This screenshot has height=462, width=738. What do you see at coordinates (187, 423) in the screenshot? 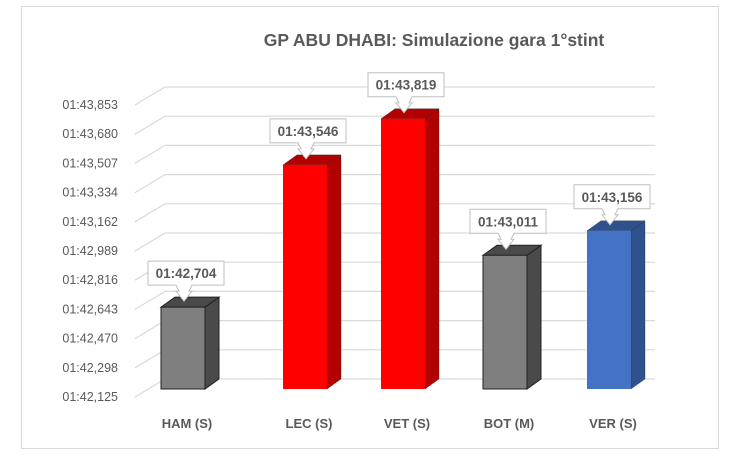
I see `x-tick-label: HAM (S)` at bounding box center [187, 423].